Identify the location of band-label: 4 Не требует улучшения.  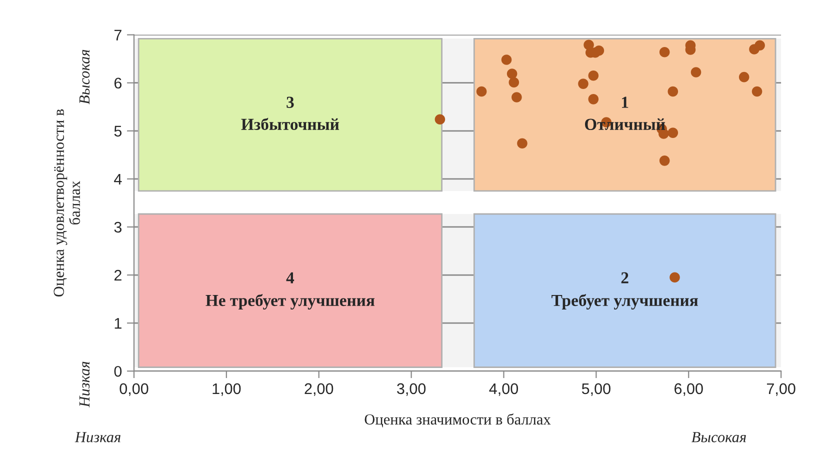
(290, 291).